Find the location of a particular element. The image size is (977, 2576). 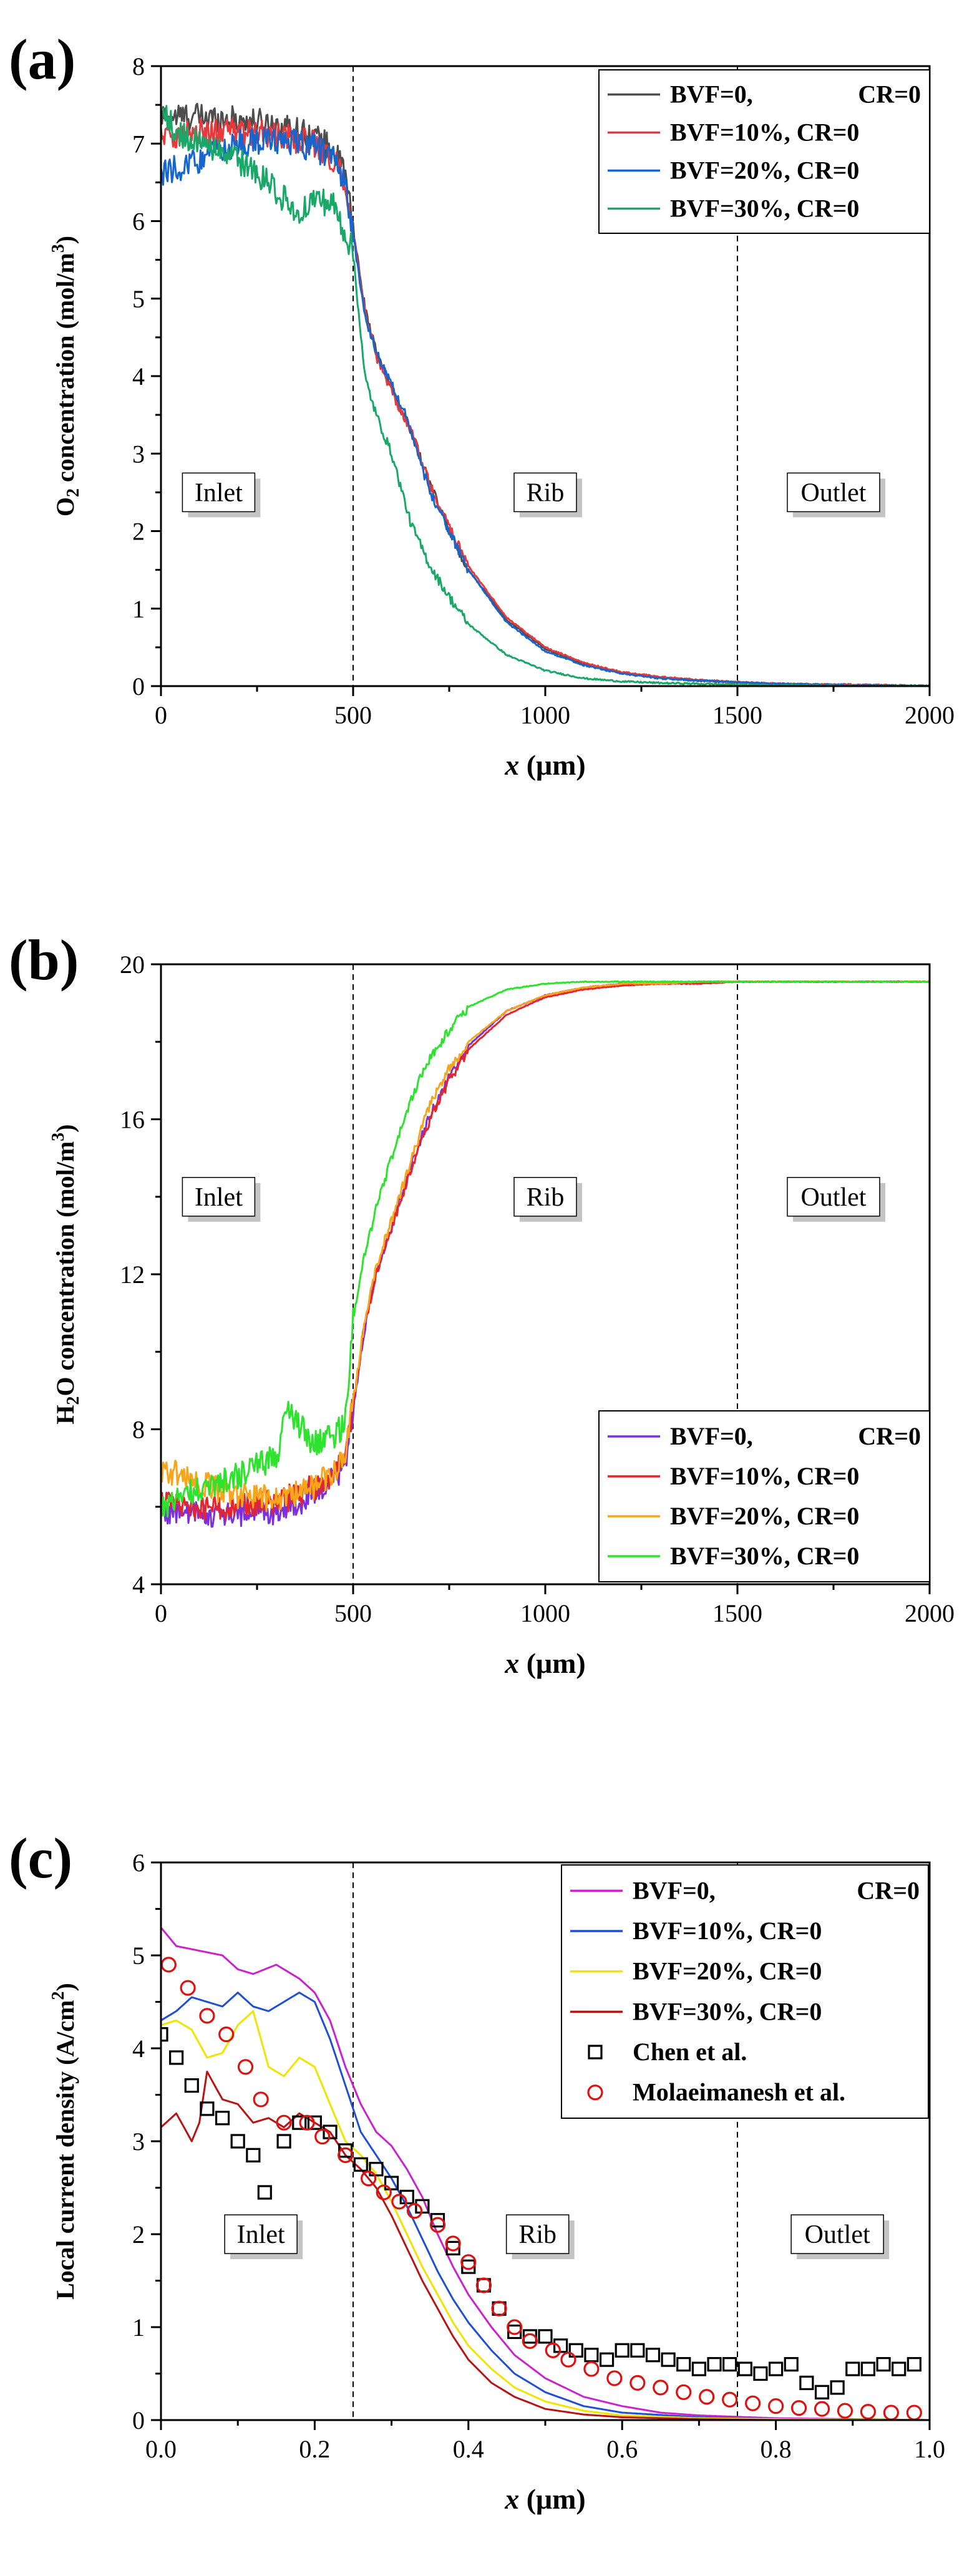

legend-frame is located at coordinates (764, 151).